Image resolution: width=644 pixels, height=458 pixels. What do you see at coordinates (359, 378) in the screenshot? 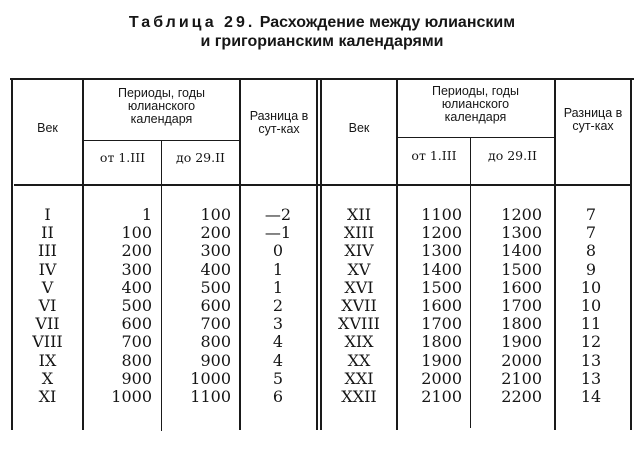
I see `century-cell: XXI` at bounding box center [359, 378].